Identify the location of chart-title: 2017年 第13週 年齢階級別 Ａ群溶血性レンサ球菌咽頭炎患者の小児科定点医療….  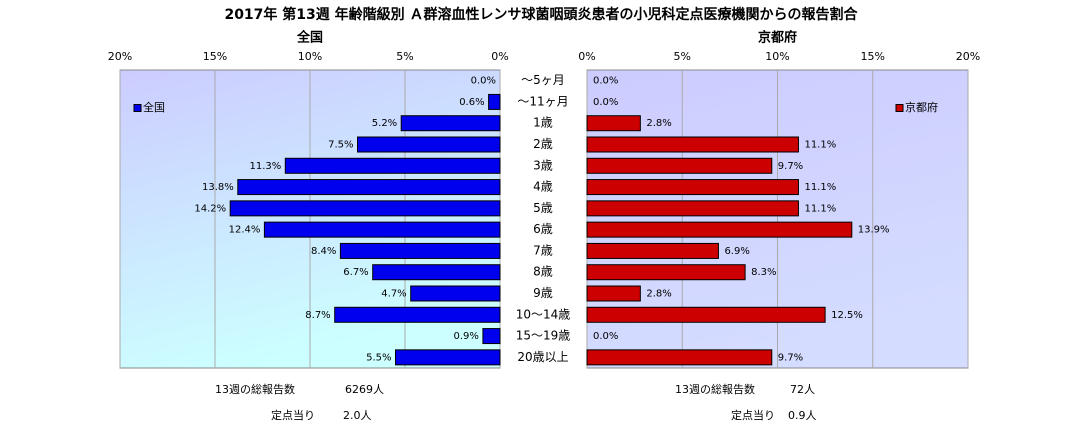
(541, 14).